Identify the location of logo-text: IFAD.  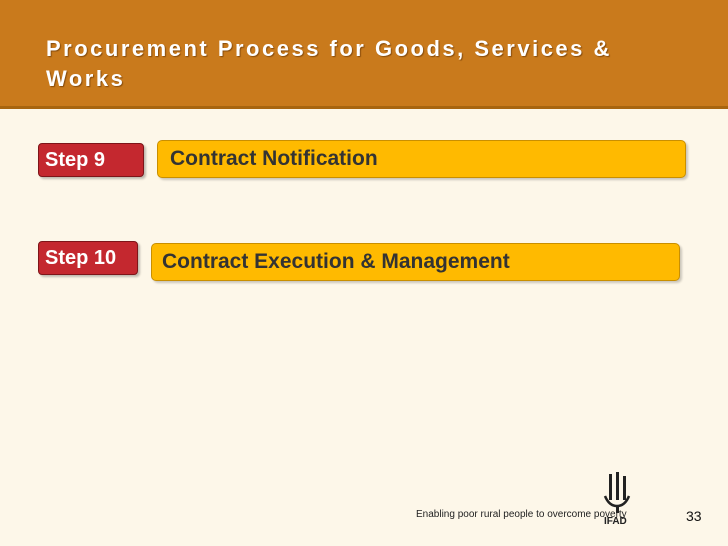
(615, 521).